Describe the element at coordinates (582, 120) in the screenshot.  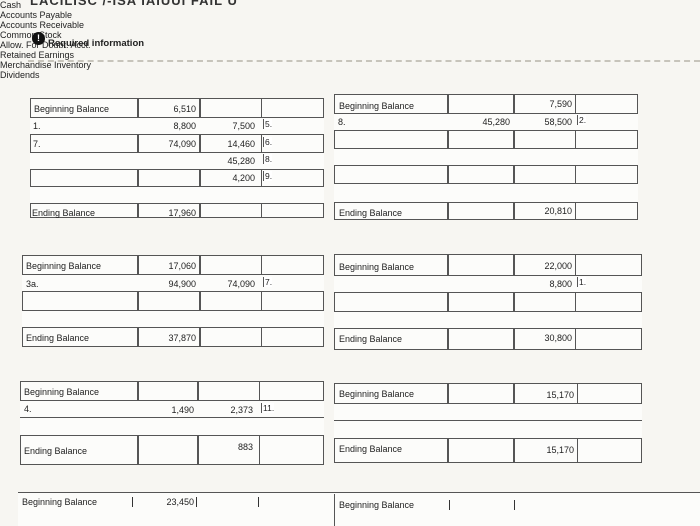
I see `ap-credit-ref-1: 2.` at that location.